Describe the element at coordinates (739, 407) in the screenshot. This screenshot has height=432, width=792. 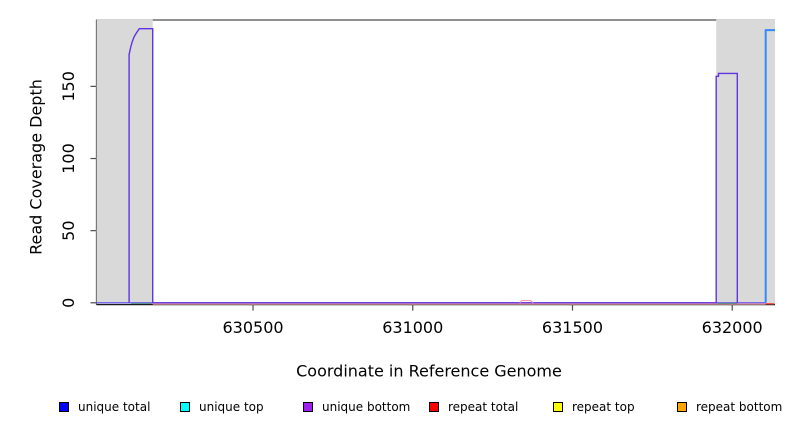
I see `legend-label: repeat bottom` at that location.